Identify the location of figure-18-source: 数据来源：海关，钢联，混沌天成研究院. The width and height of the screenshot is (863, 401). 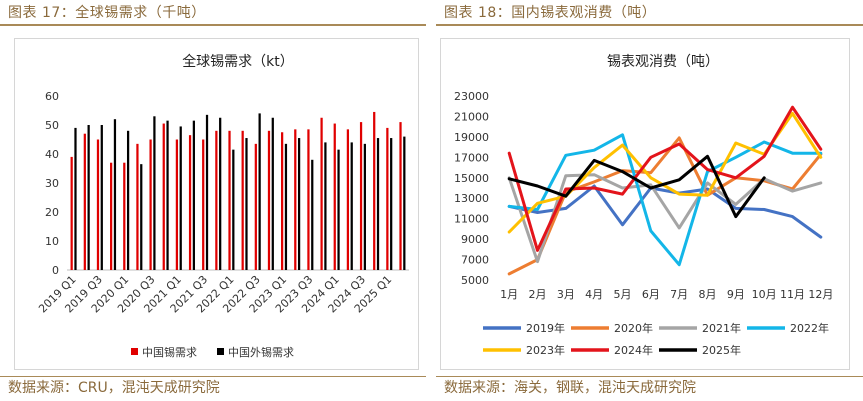
(649, 387).